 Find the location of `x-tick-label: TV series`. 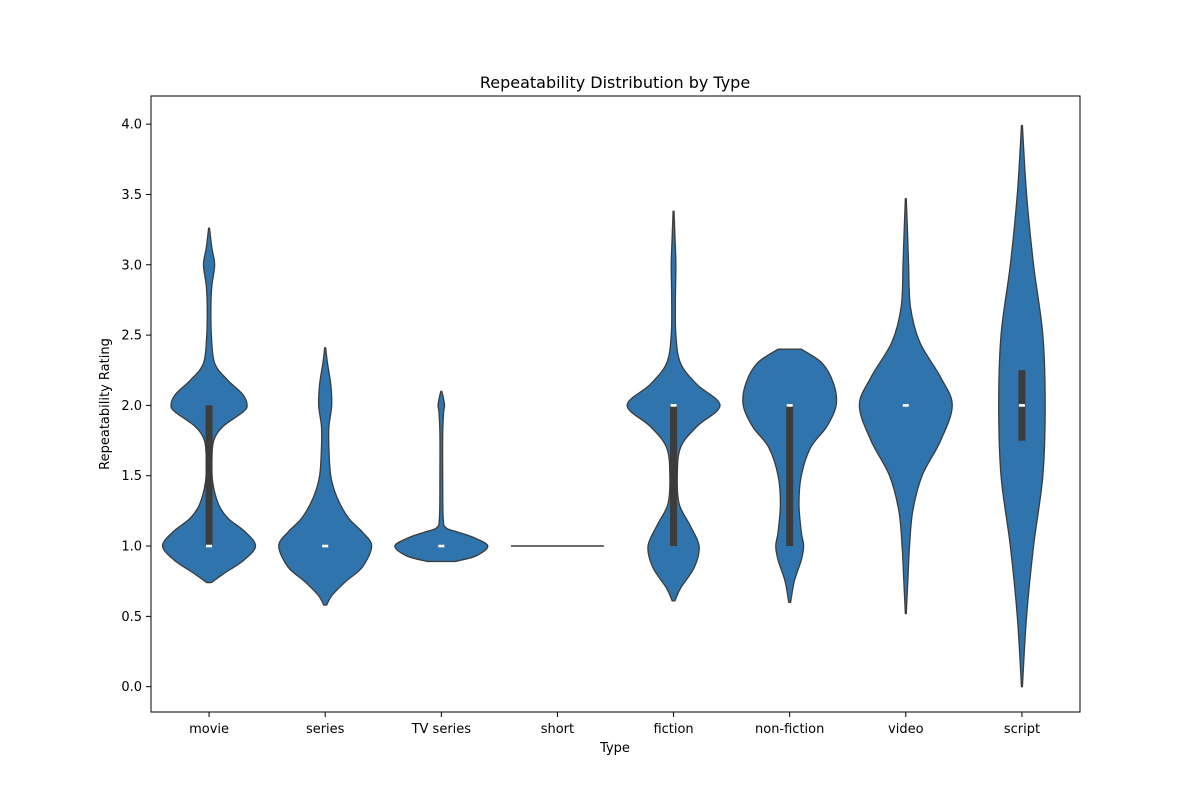

x-tick-label: TV series is located at coordinates (441, 729).